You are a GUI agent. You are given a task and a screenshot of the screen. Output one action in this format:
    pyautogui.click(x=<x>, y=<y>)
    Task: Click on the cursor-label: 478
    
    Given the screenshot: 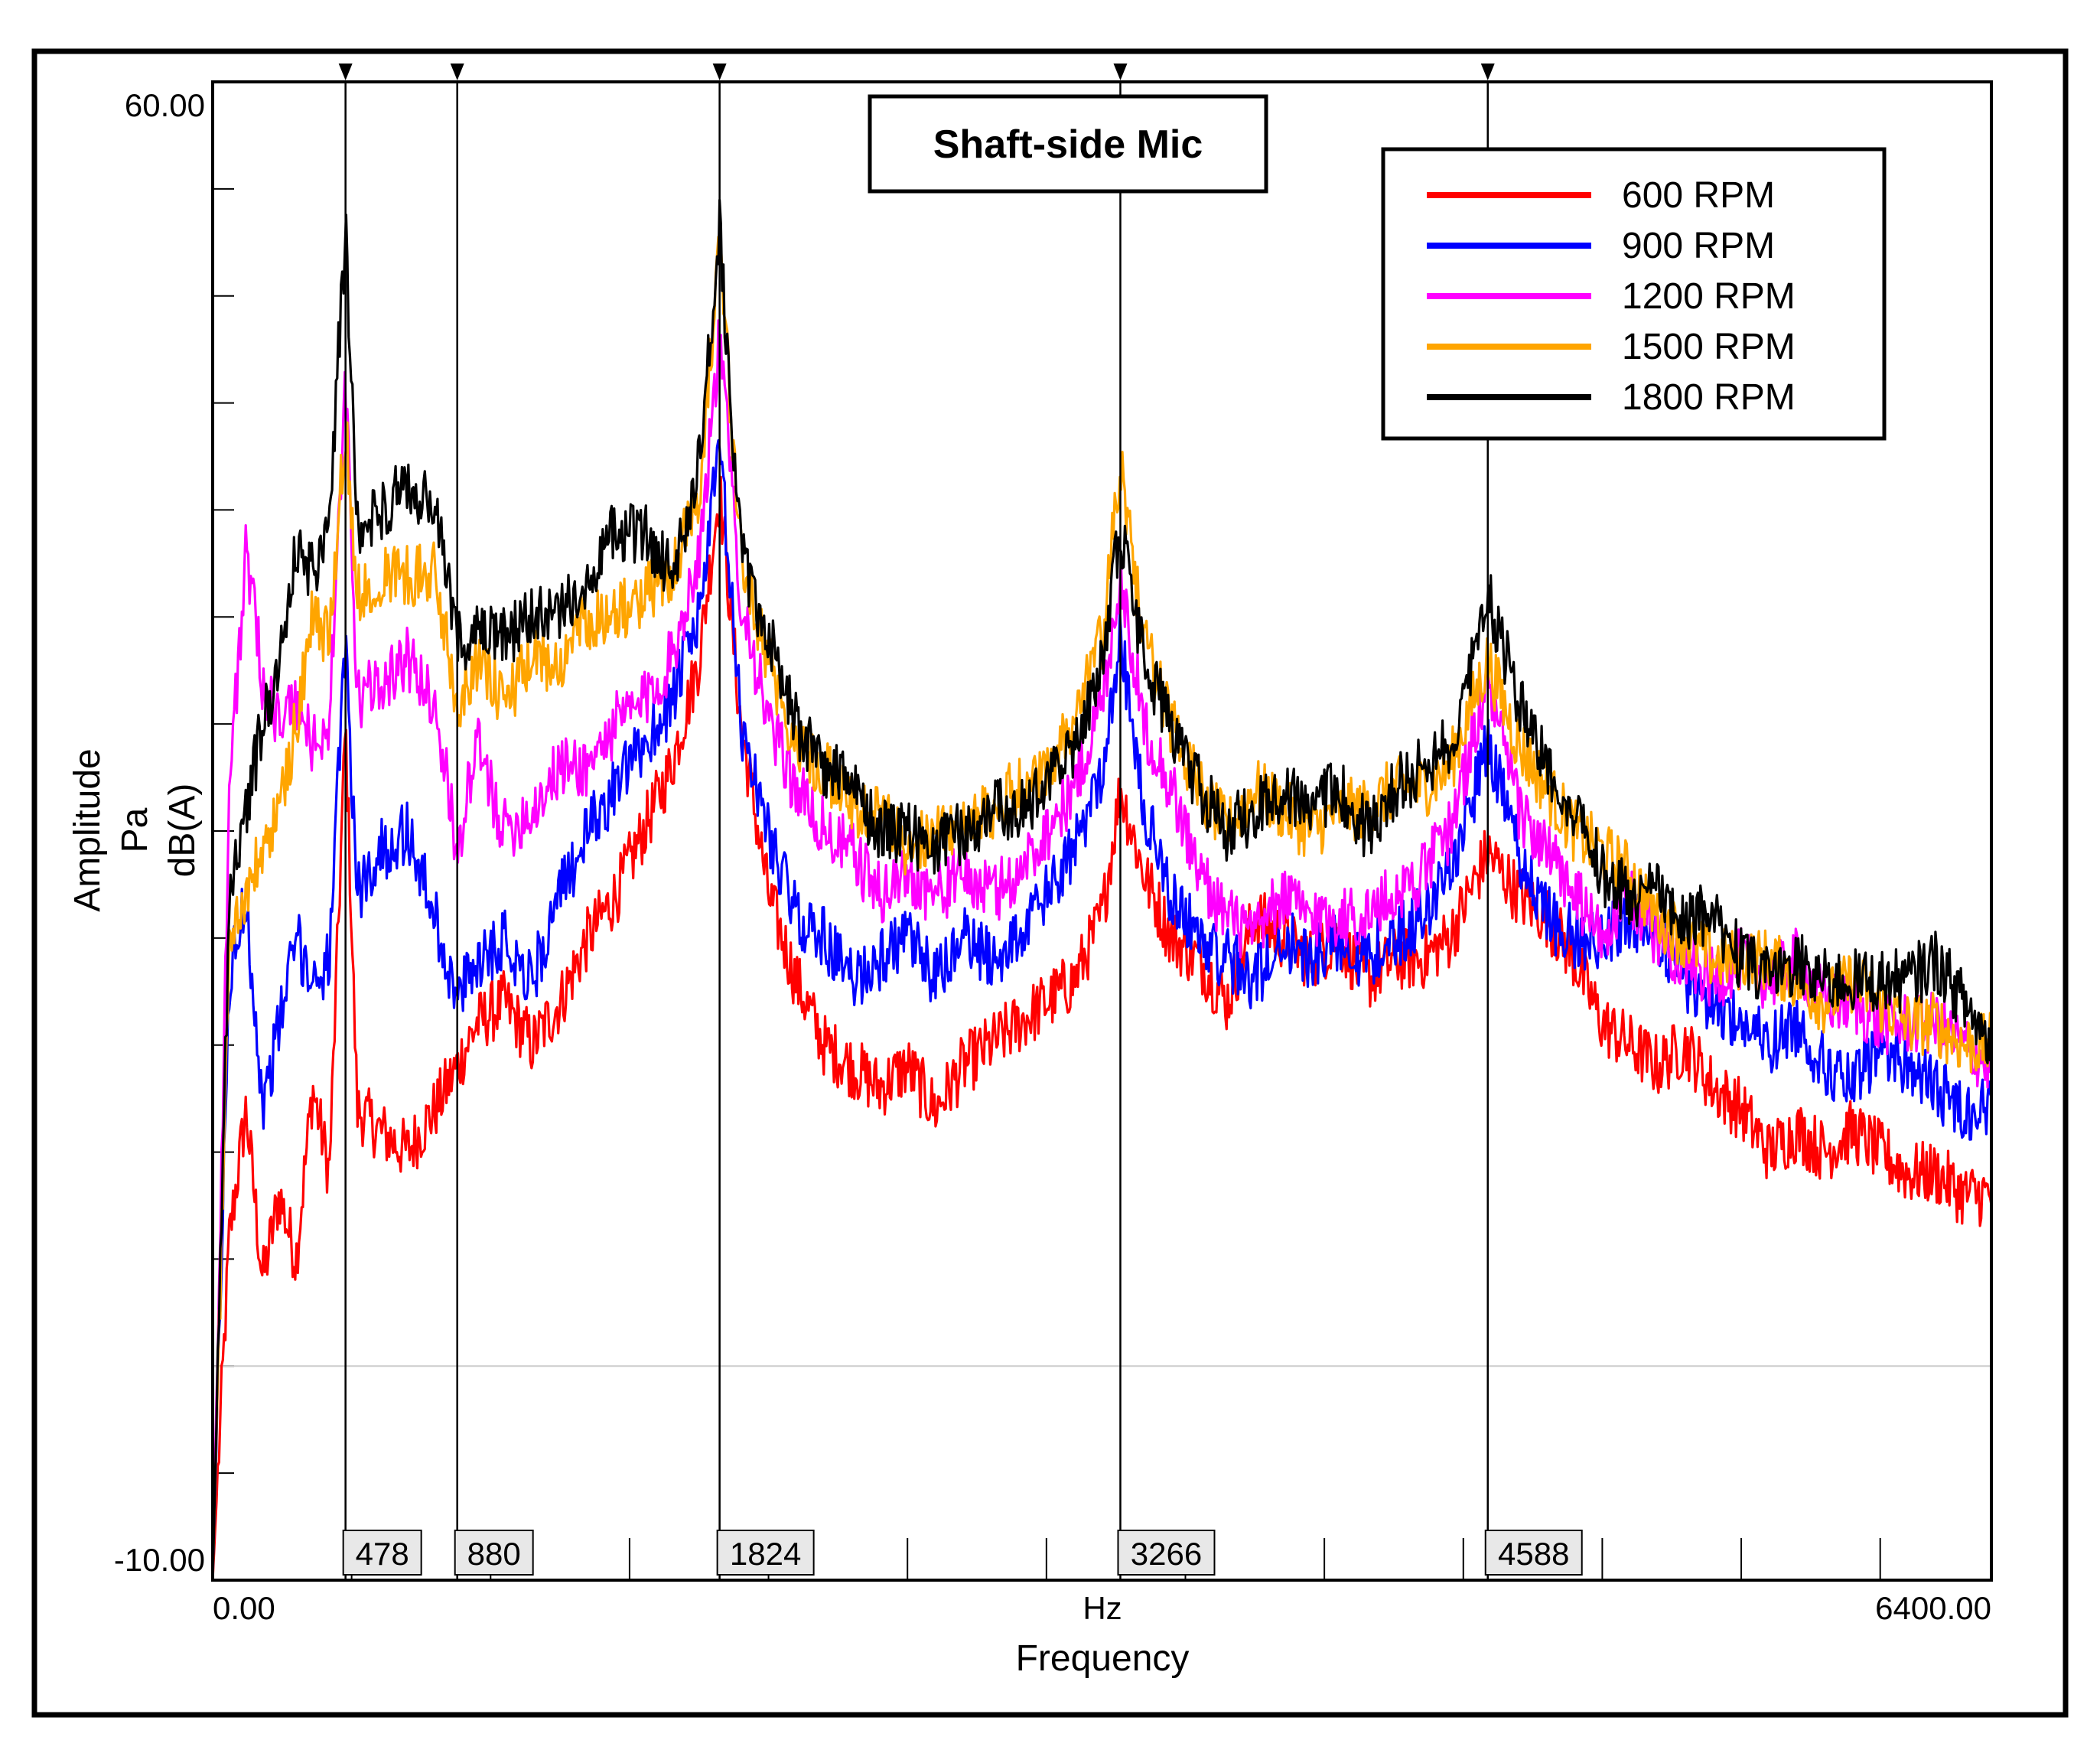 What is the action you would take?
    pyautogui.click(x=382, y=1554)
    